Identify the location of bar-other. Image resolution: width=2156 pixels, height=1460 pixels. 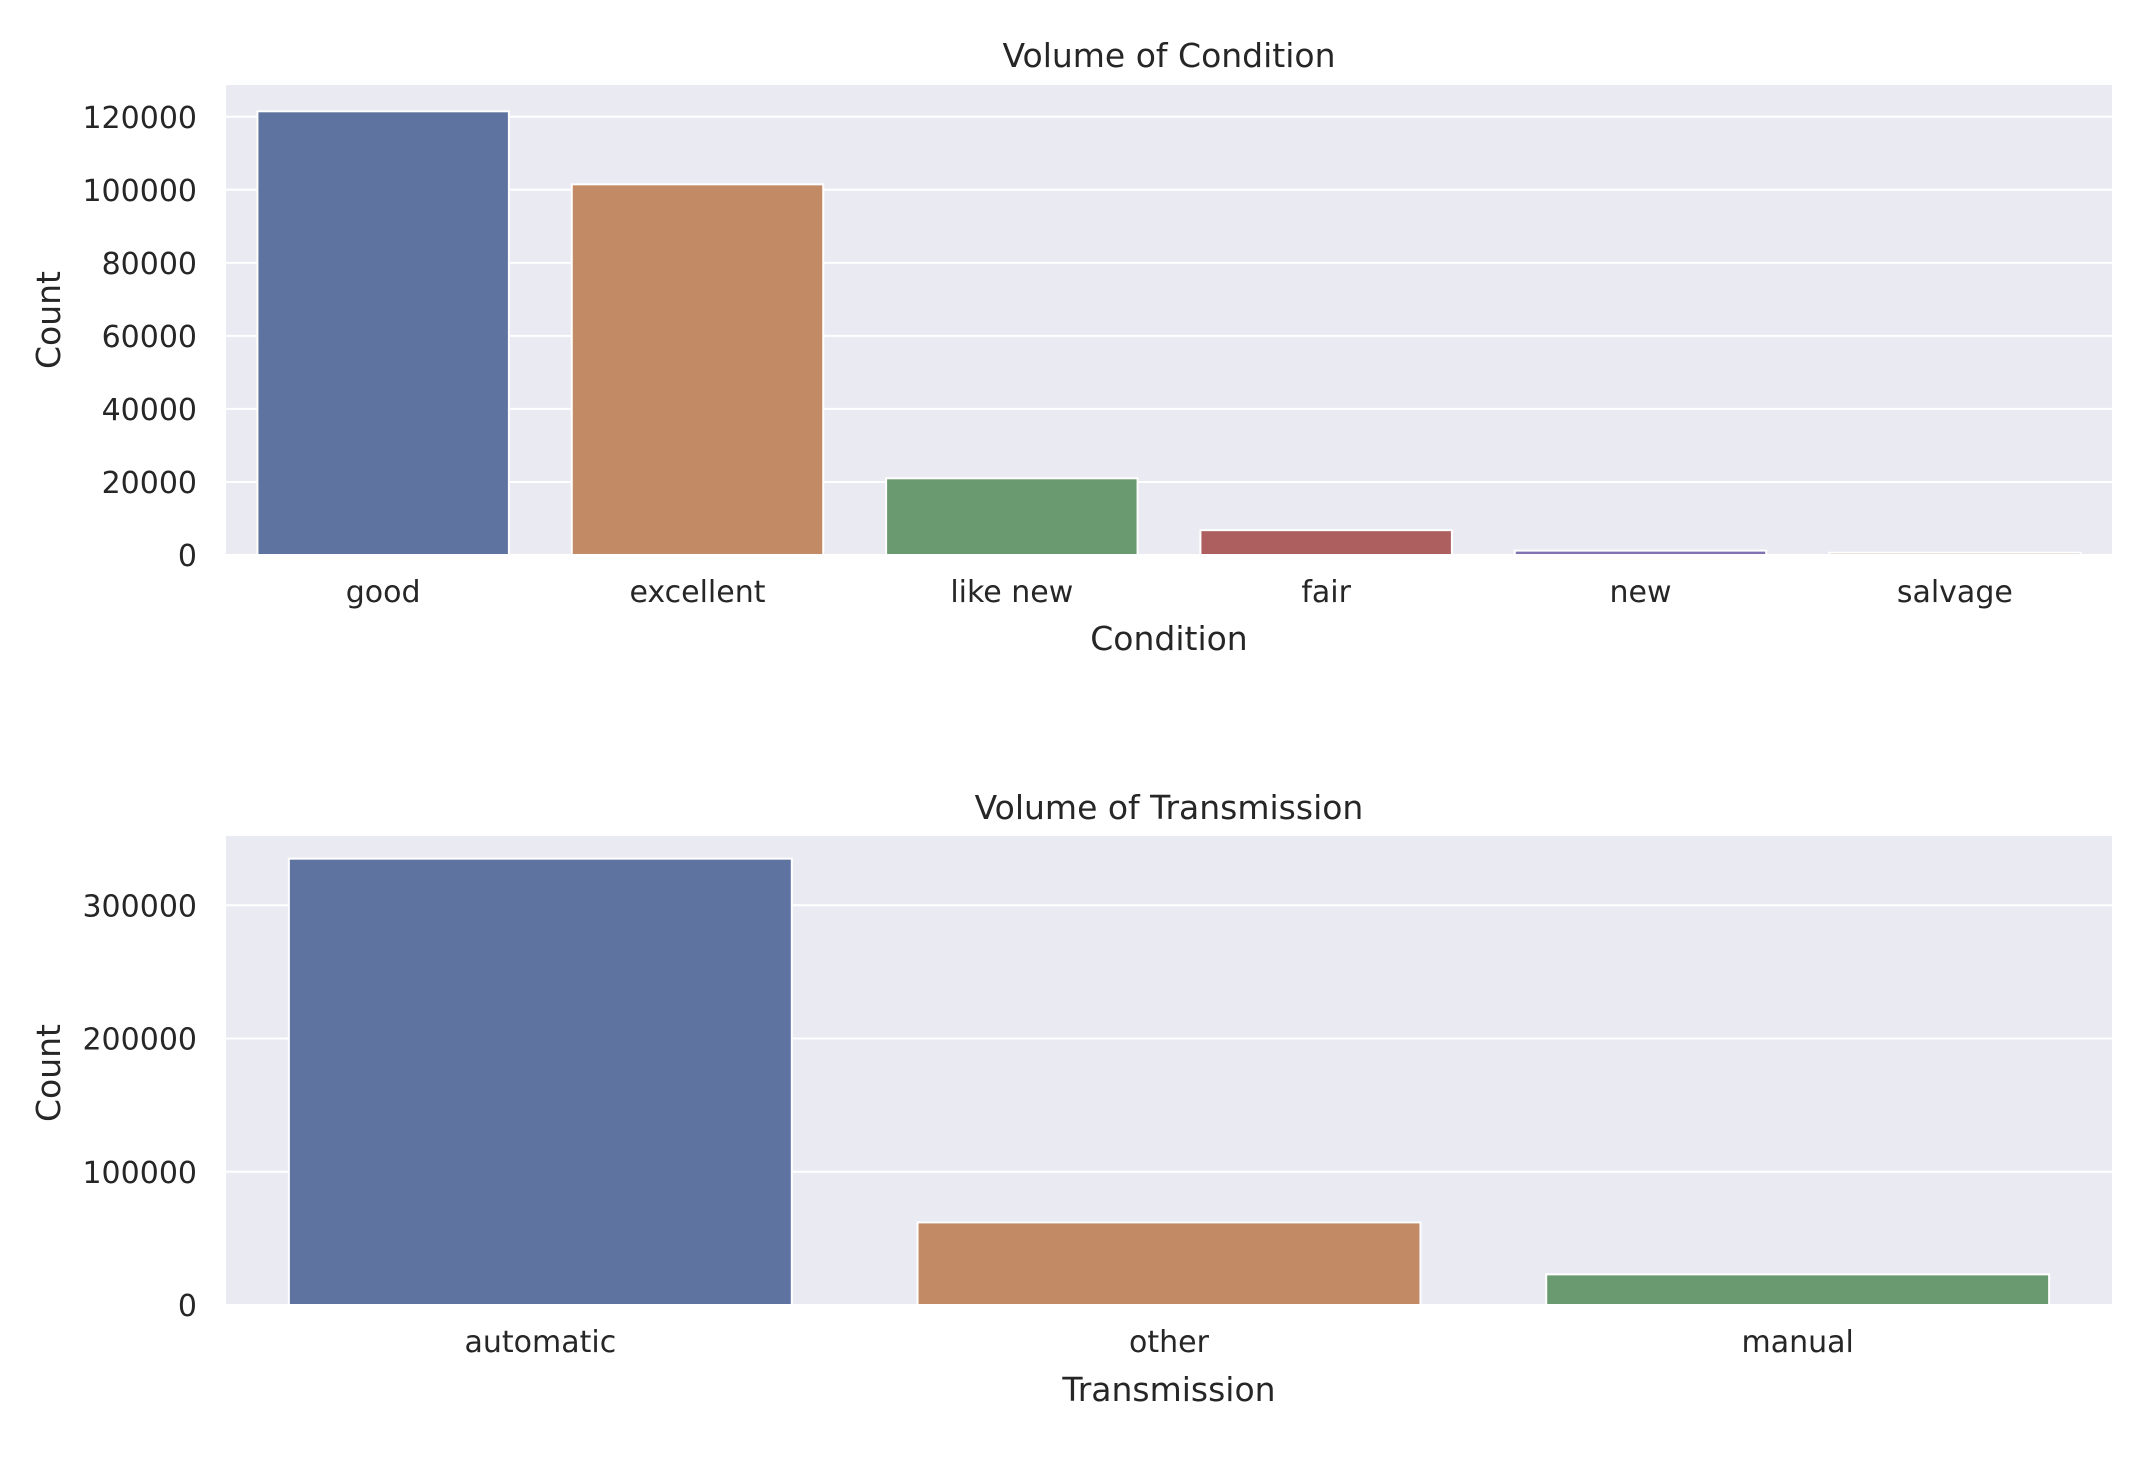
(1169, 1264).